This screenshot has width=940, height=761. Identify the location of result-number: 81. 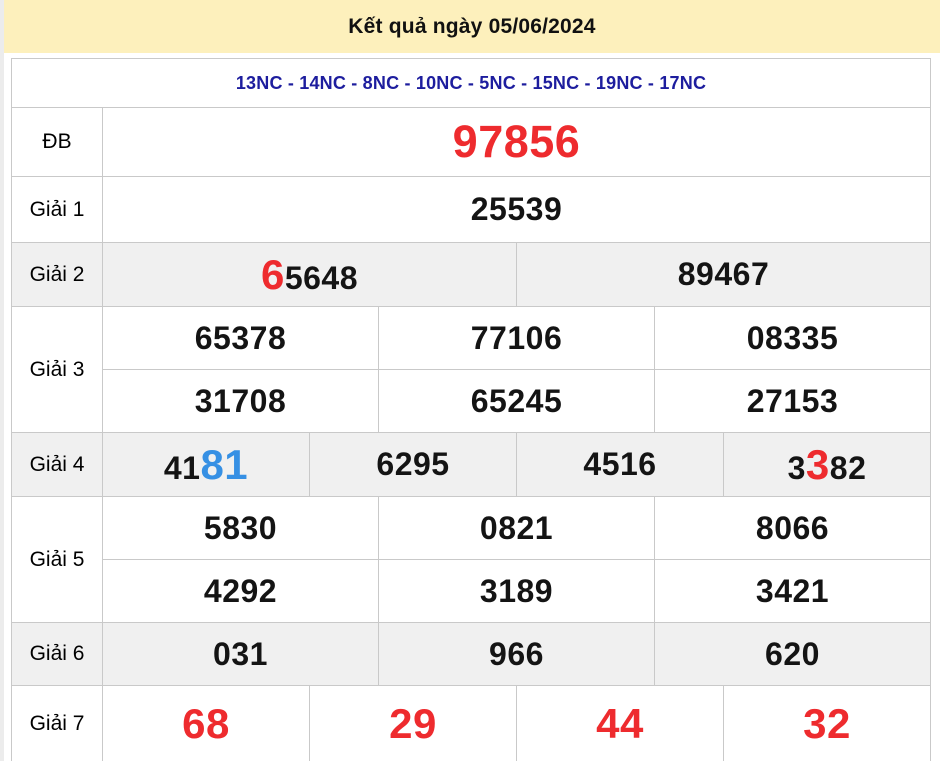
(224, 464).